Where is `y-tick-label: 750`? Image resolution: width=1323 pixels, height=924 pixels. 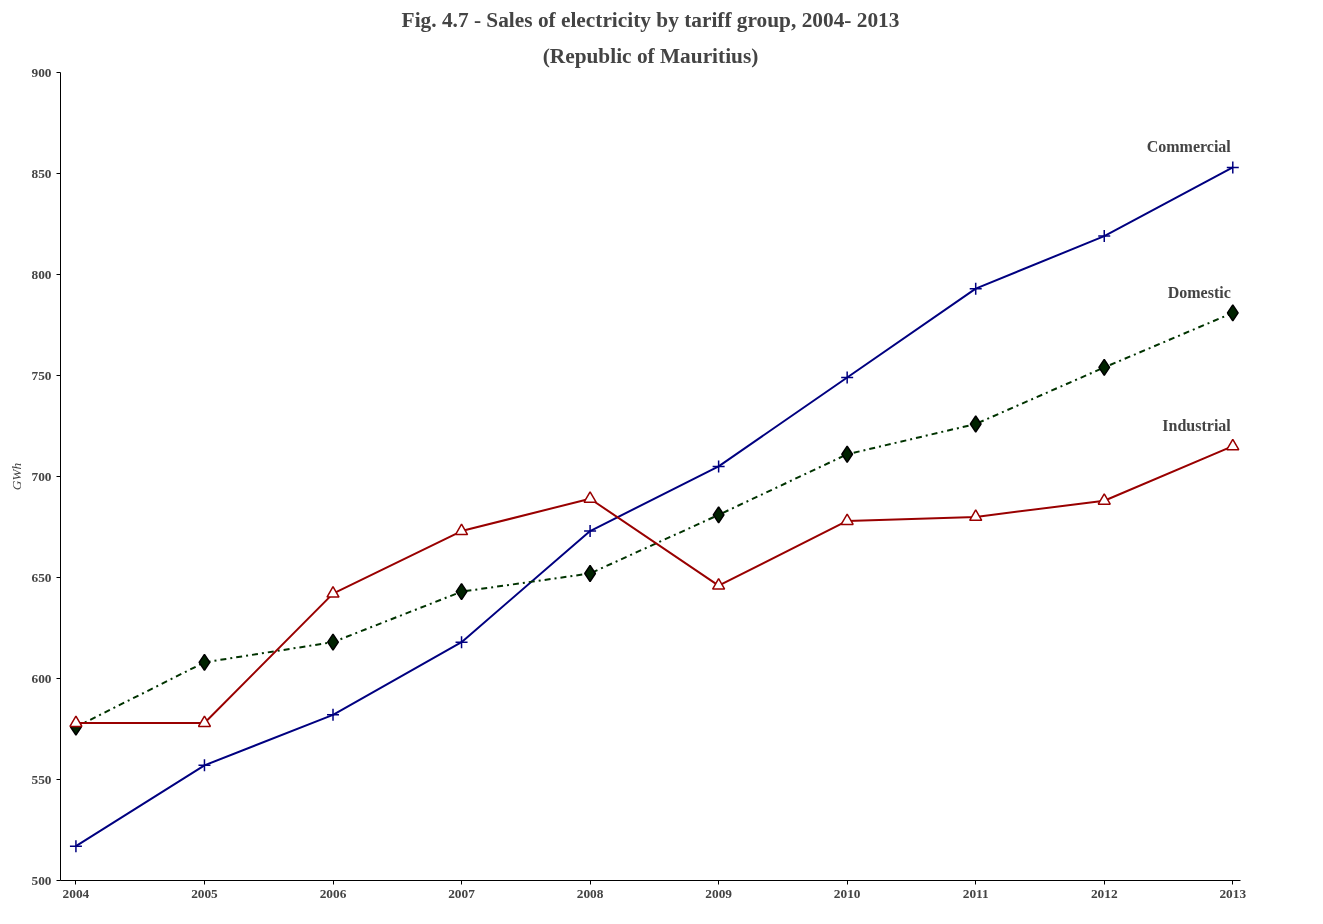
y-tick-label: 750 is located at coordinates (41, 375).